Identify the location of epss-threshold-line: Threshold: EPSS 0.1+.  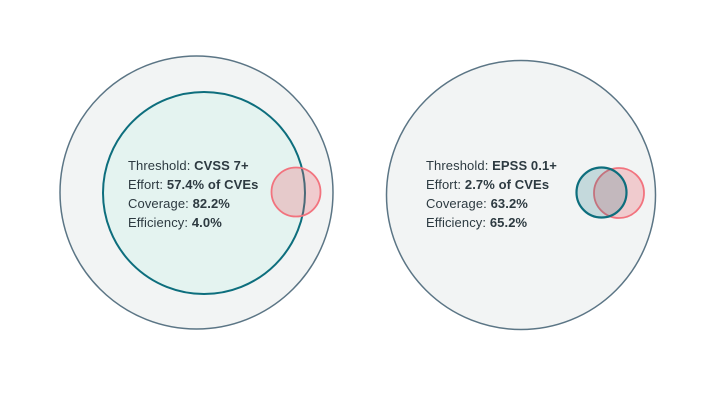
(491, 165).